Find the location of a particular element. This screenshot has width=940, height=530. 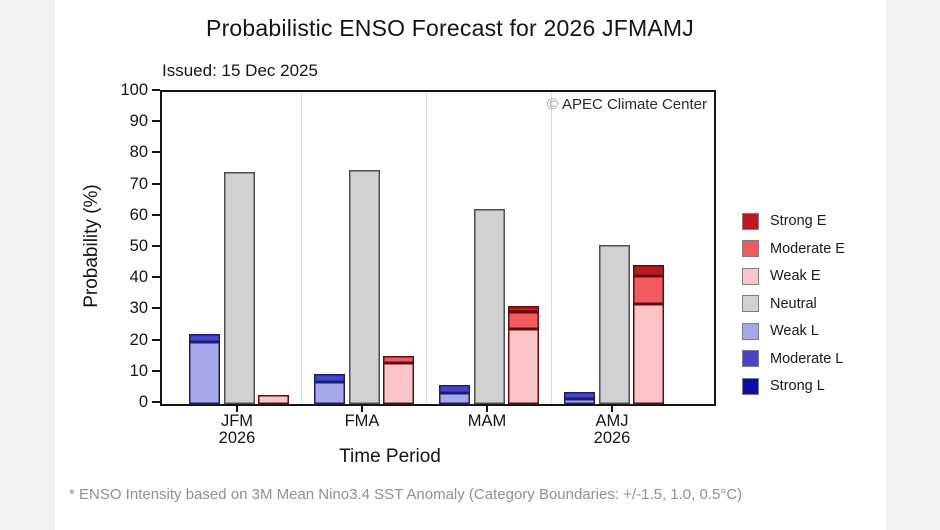

legend-label: Moderate E is located at coordinates (807, 248).